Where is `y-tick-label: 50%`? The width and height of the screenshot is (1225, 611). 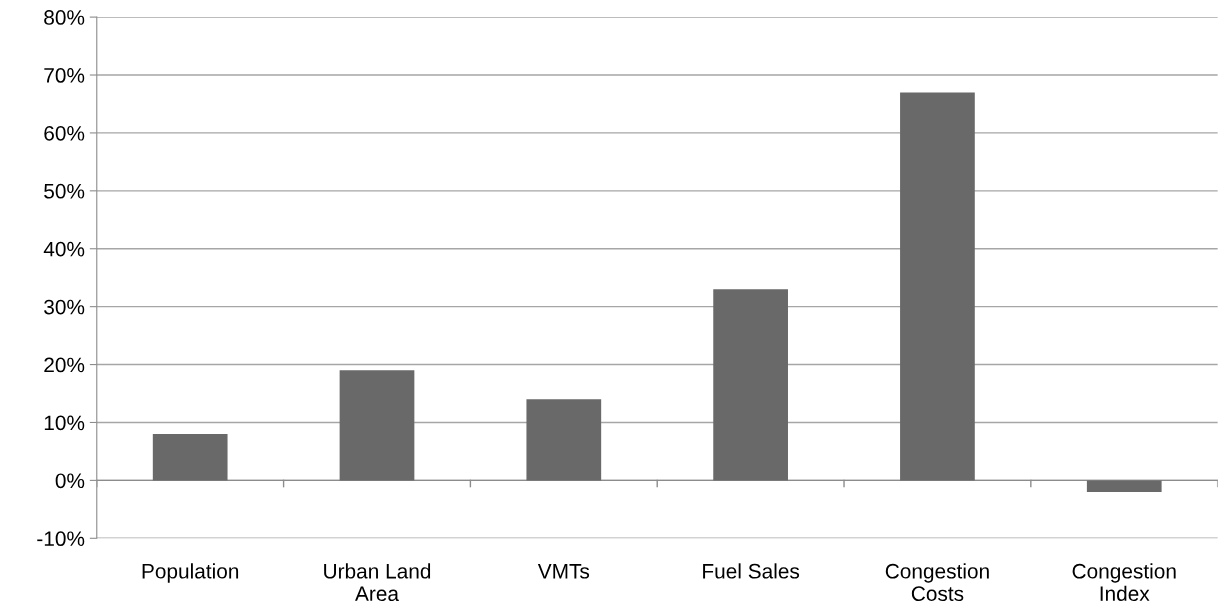 y-tick-label: 50% is located at coordinates (64, 191).